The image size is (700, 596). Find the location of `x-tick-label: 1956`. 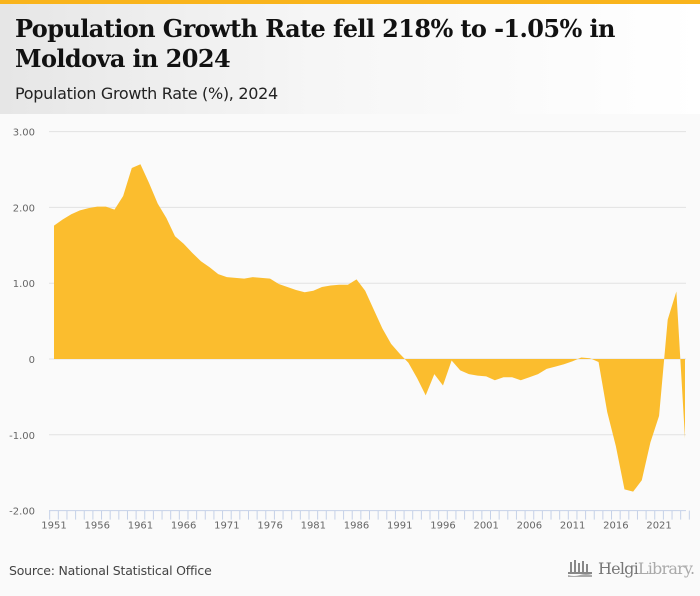

x-tick-label: 1956 is located at coordinates (96, 526).